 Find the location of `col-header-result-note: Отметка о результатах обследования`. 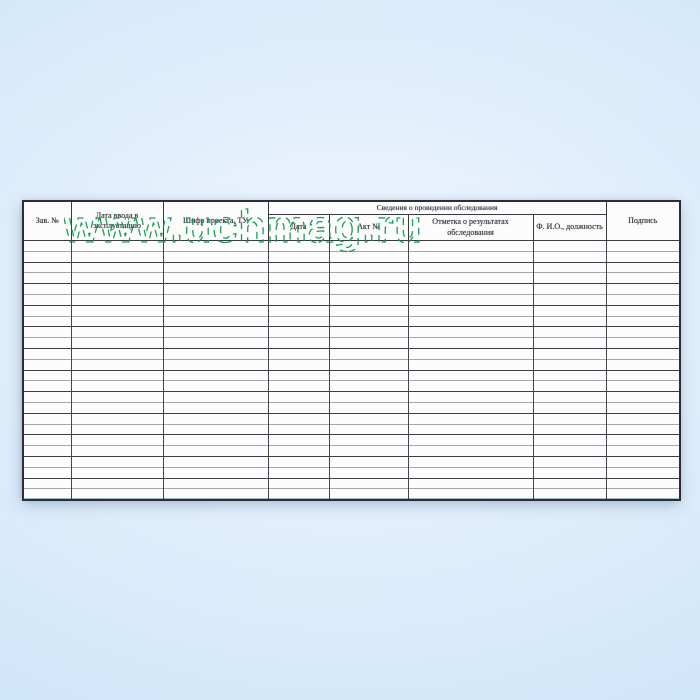

col-header-result-note: Отметка о результатах обследования is located at coordinates (470, 227).